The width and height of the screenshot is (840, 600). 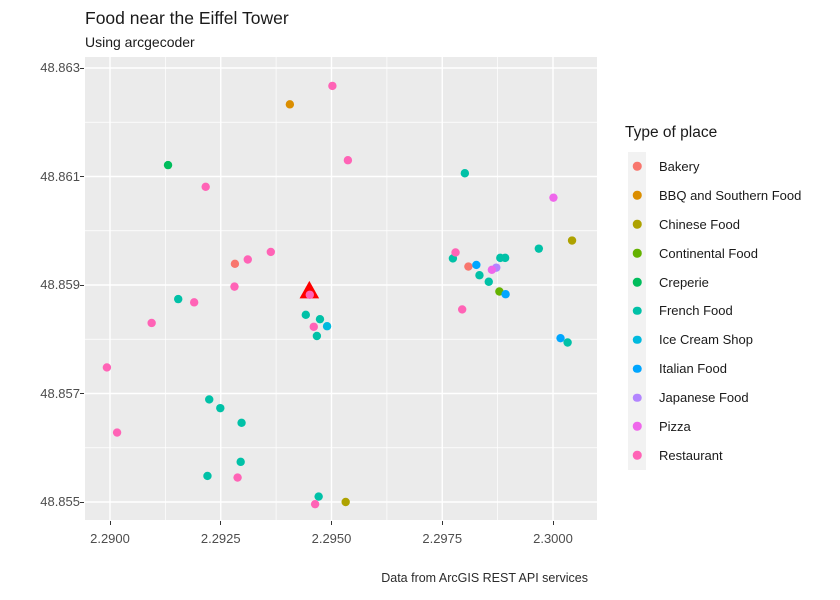 I want to click on legend-item-continental-food: Continental Food, so click(x=714, y=253).